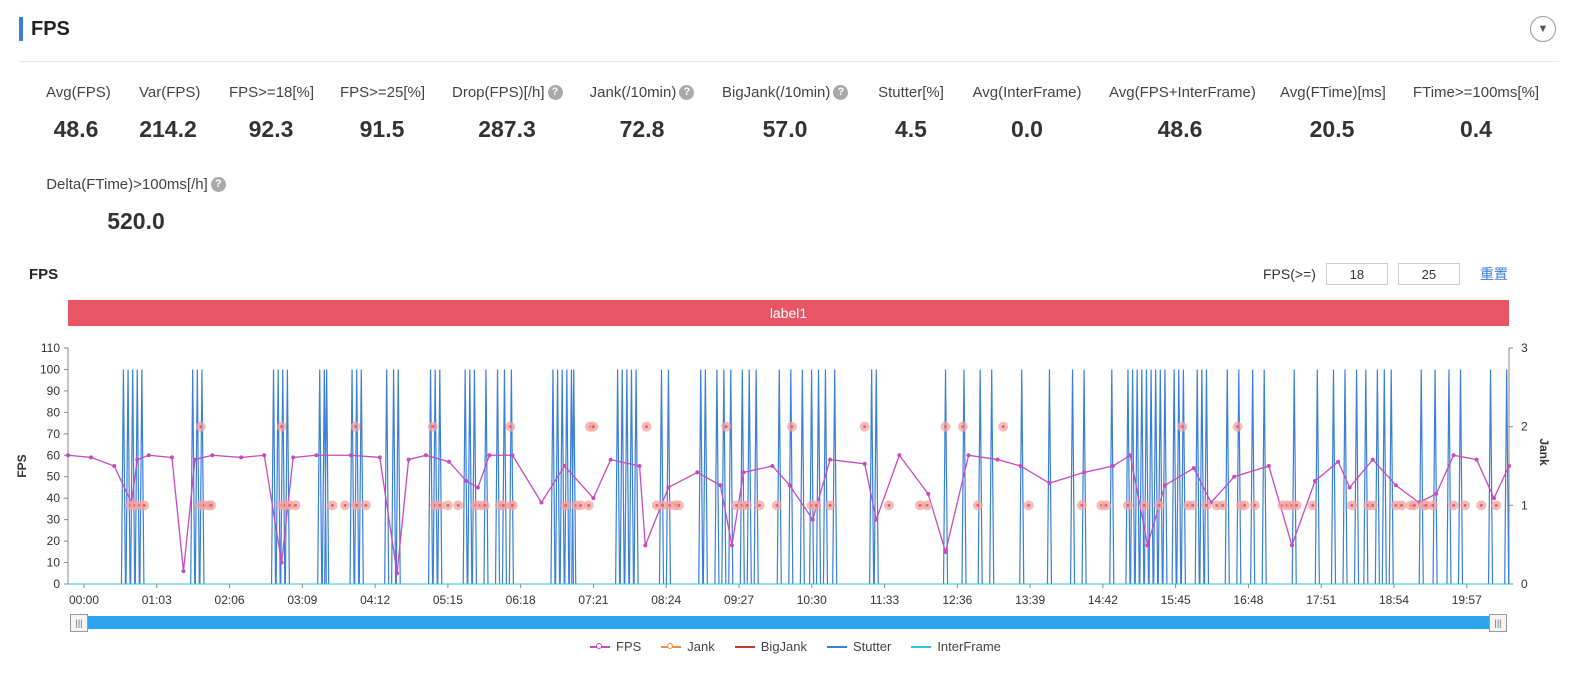  I want to click on metric-fps-ge-25: FPS>=25[%] 91.5, so click(382, 113).